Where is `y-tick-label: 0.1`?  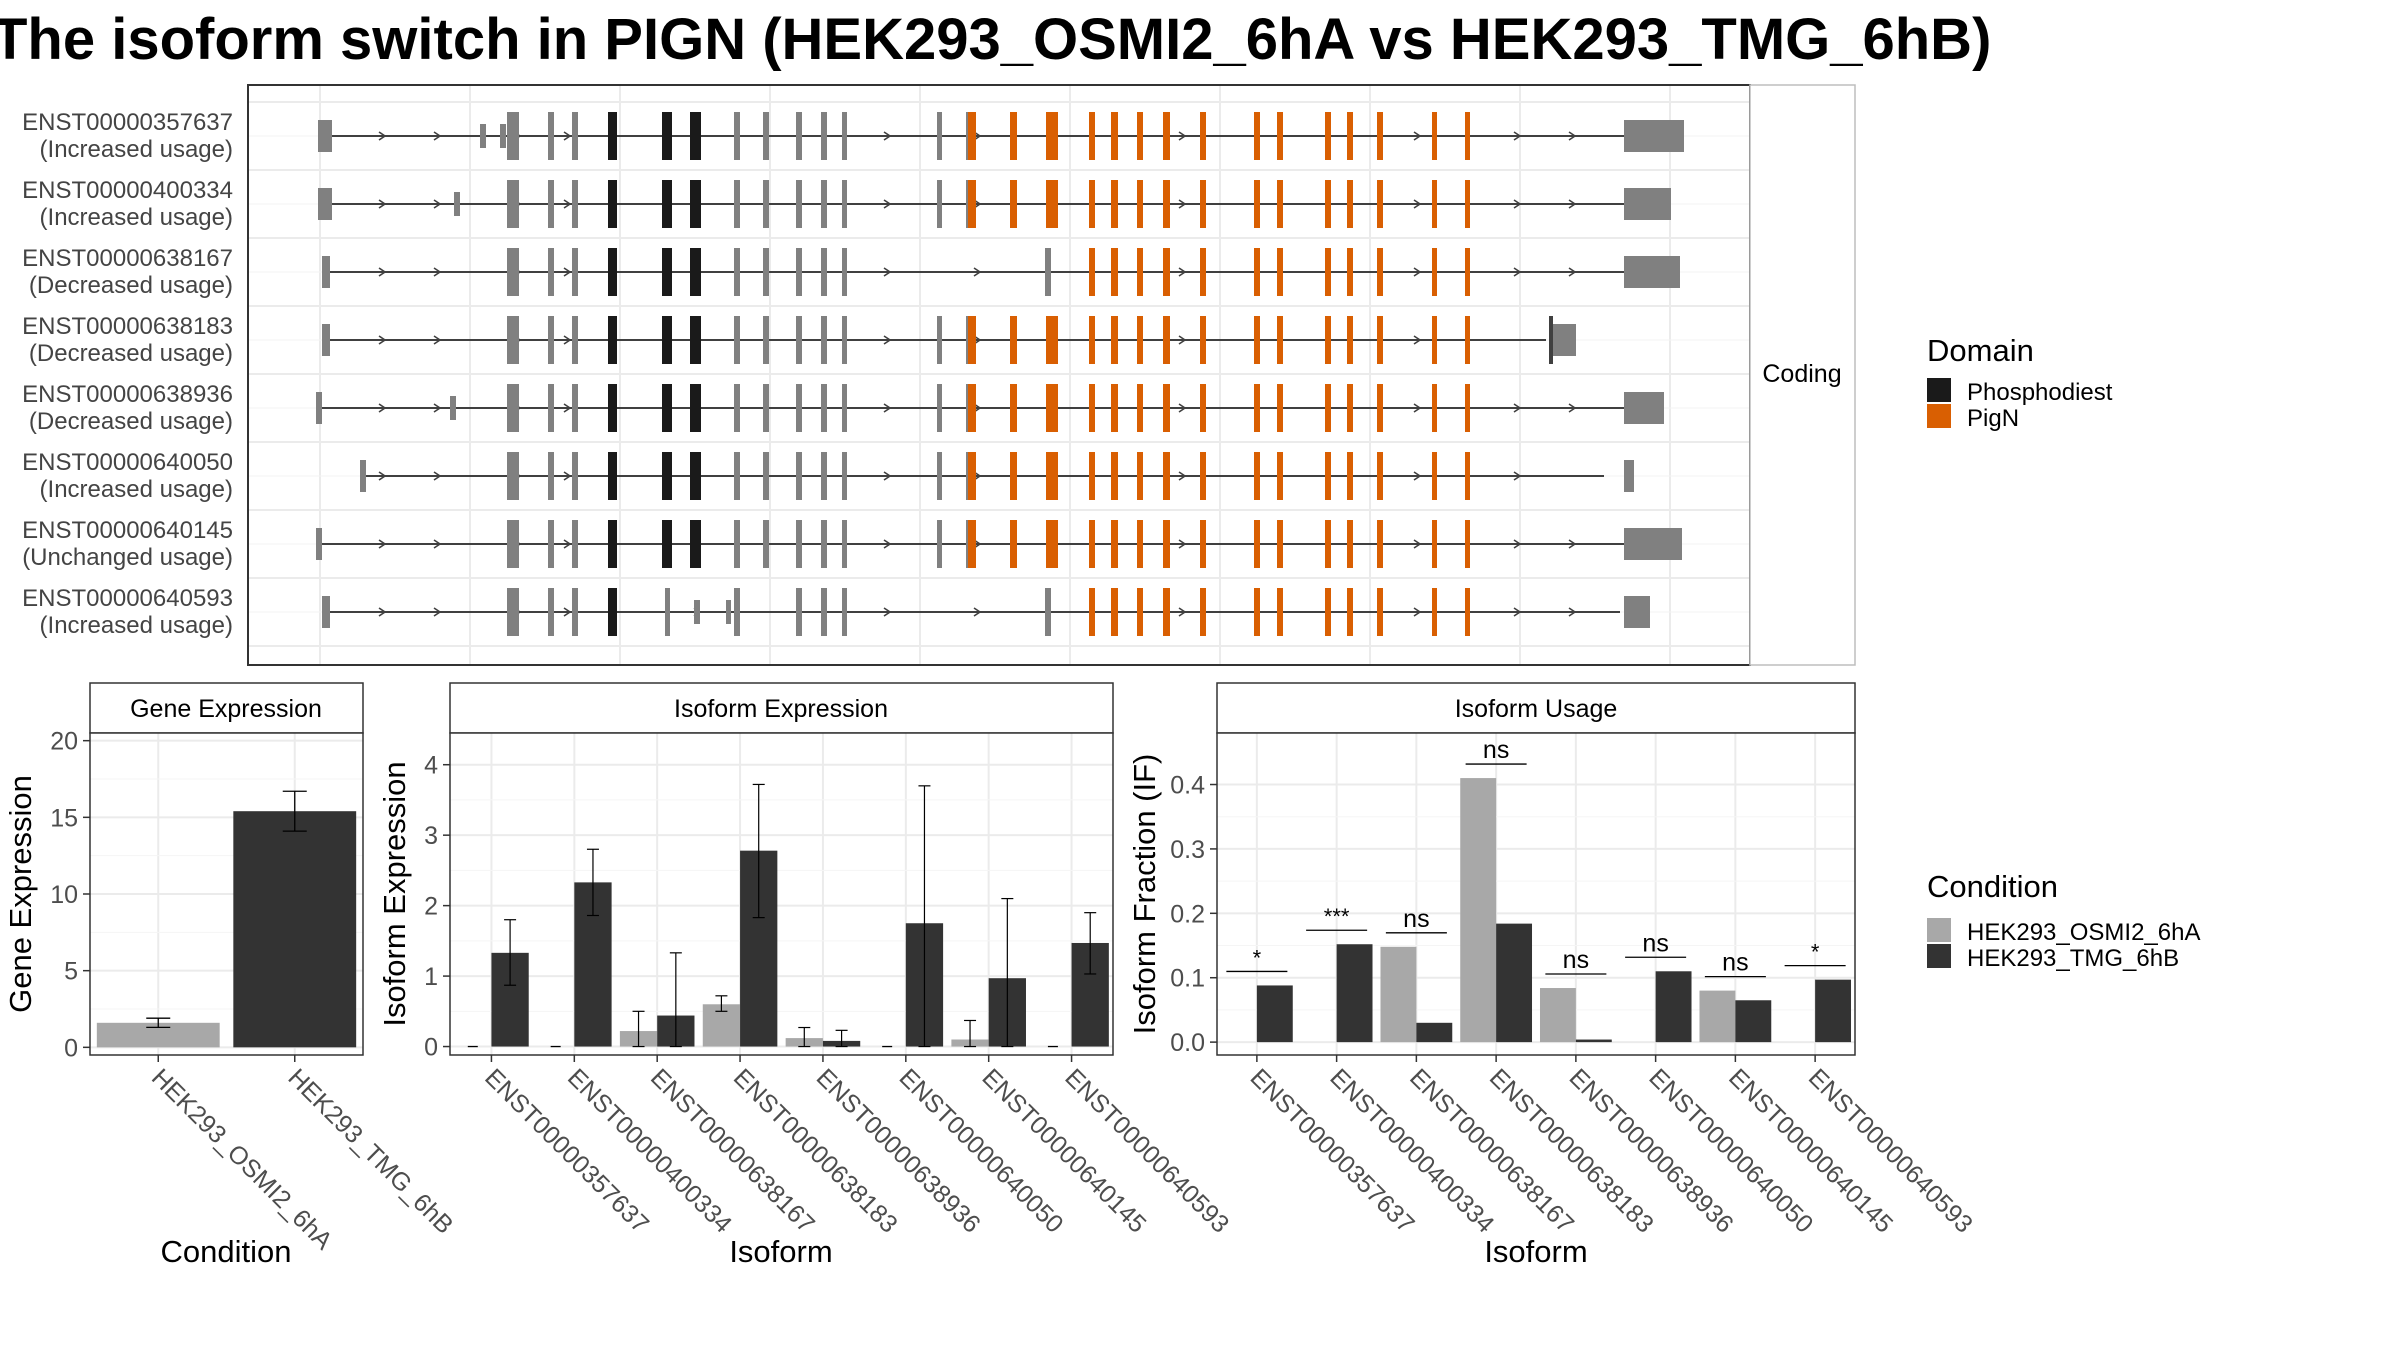
y-tick-label: 0.1 is located at coordinates (1187, 979).